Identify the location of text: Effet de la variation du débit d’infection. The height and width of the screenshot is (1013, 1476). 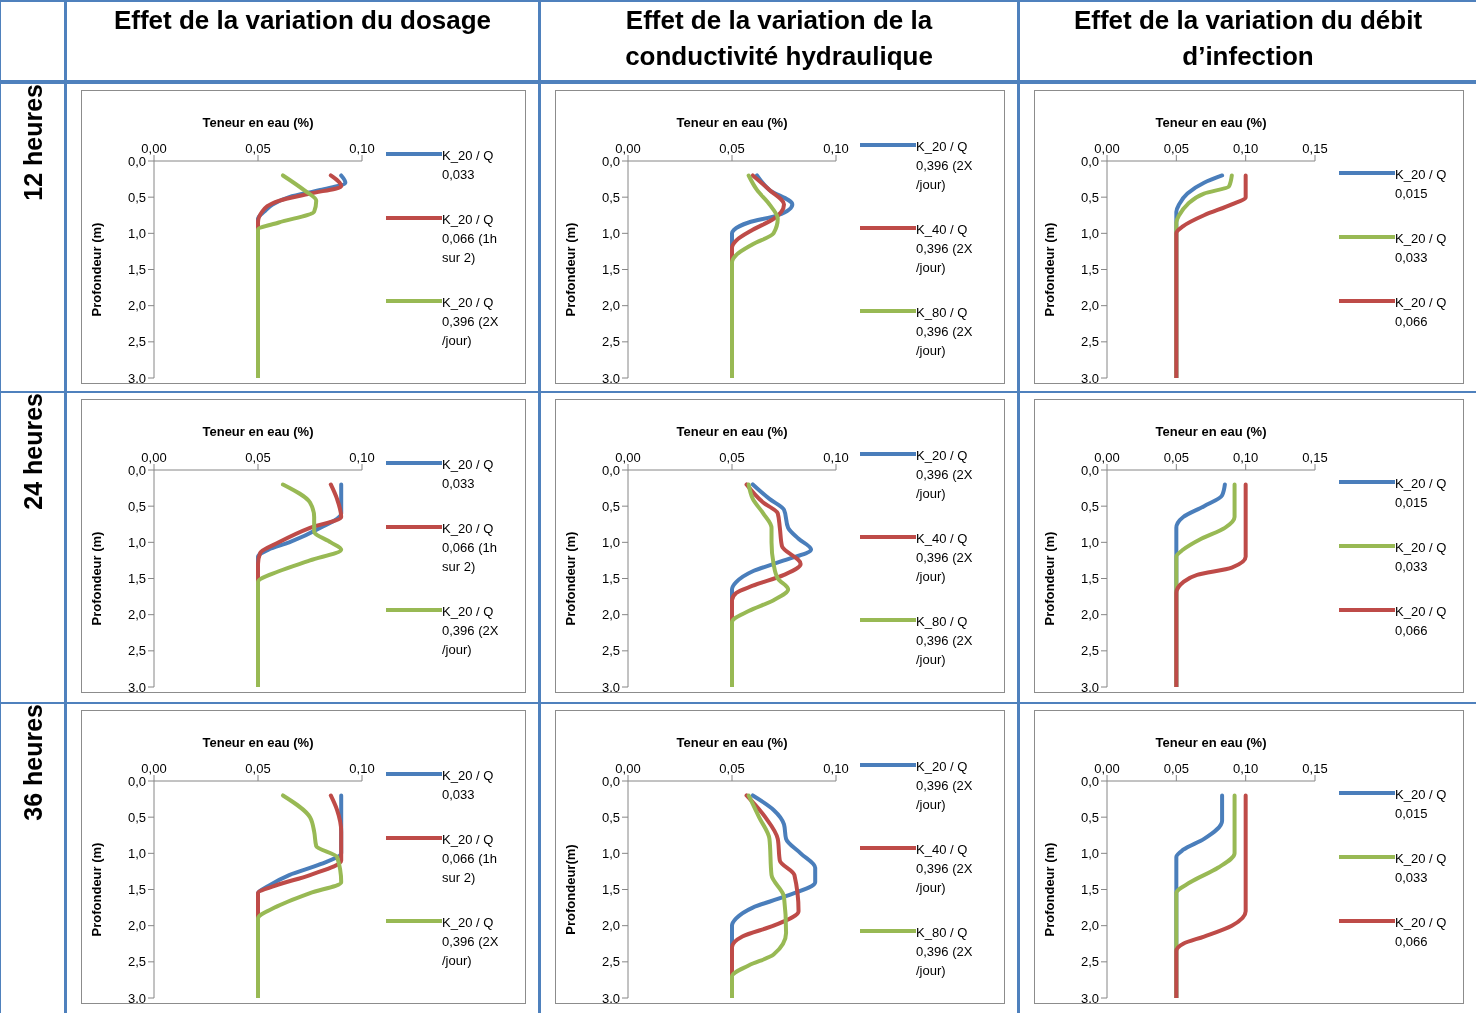
(1248, 38).